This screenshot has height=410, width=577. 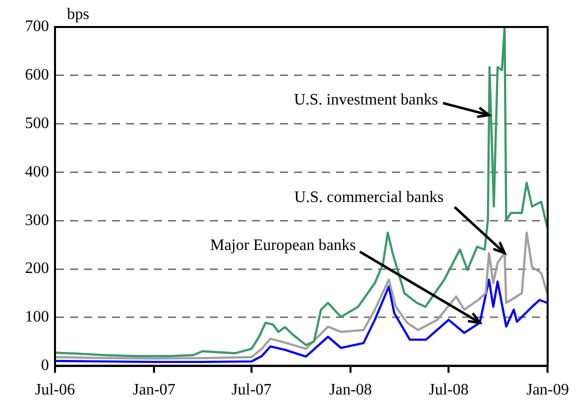 What do you see at coordinates (37, 269) in the screenshot?
I see `y-tick-label: 200` at bounding box center [37, 269].